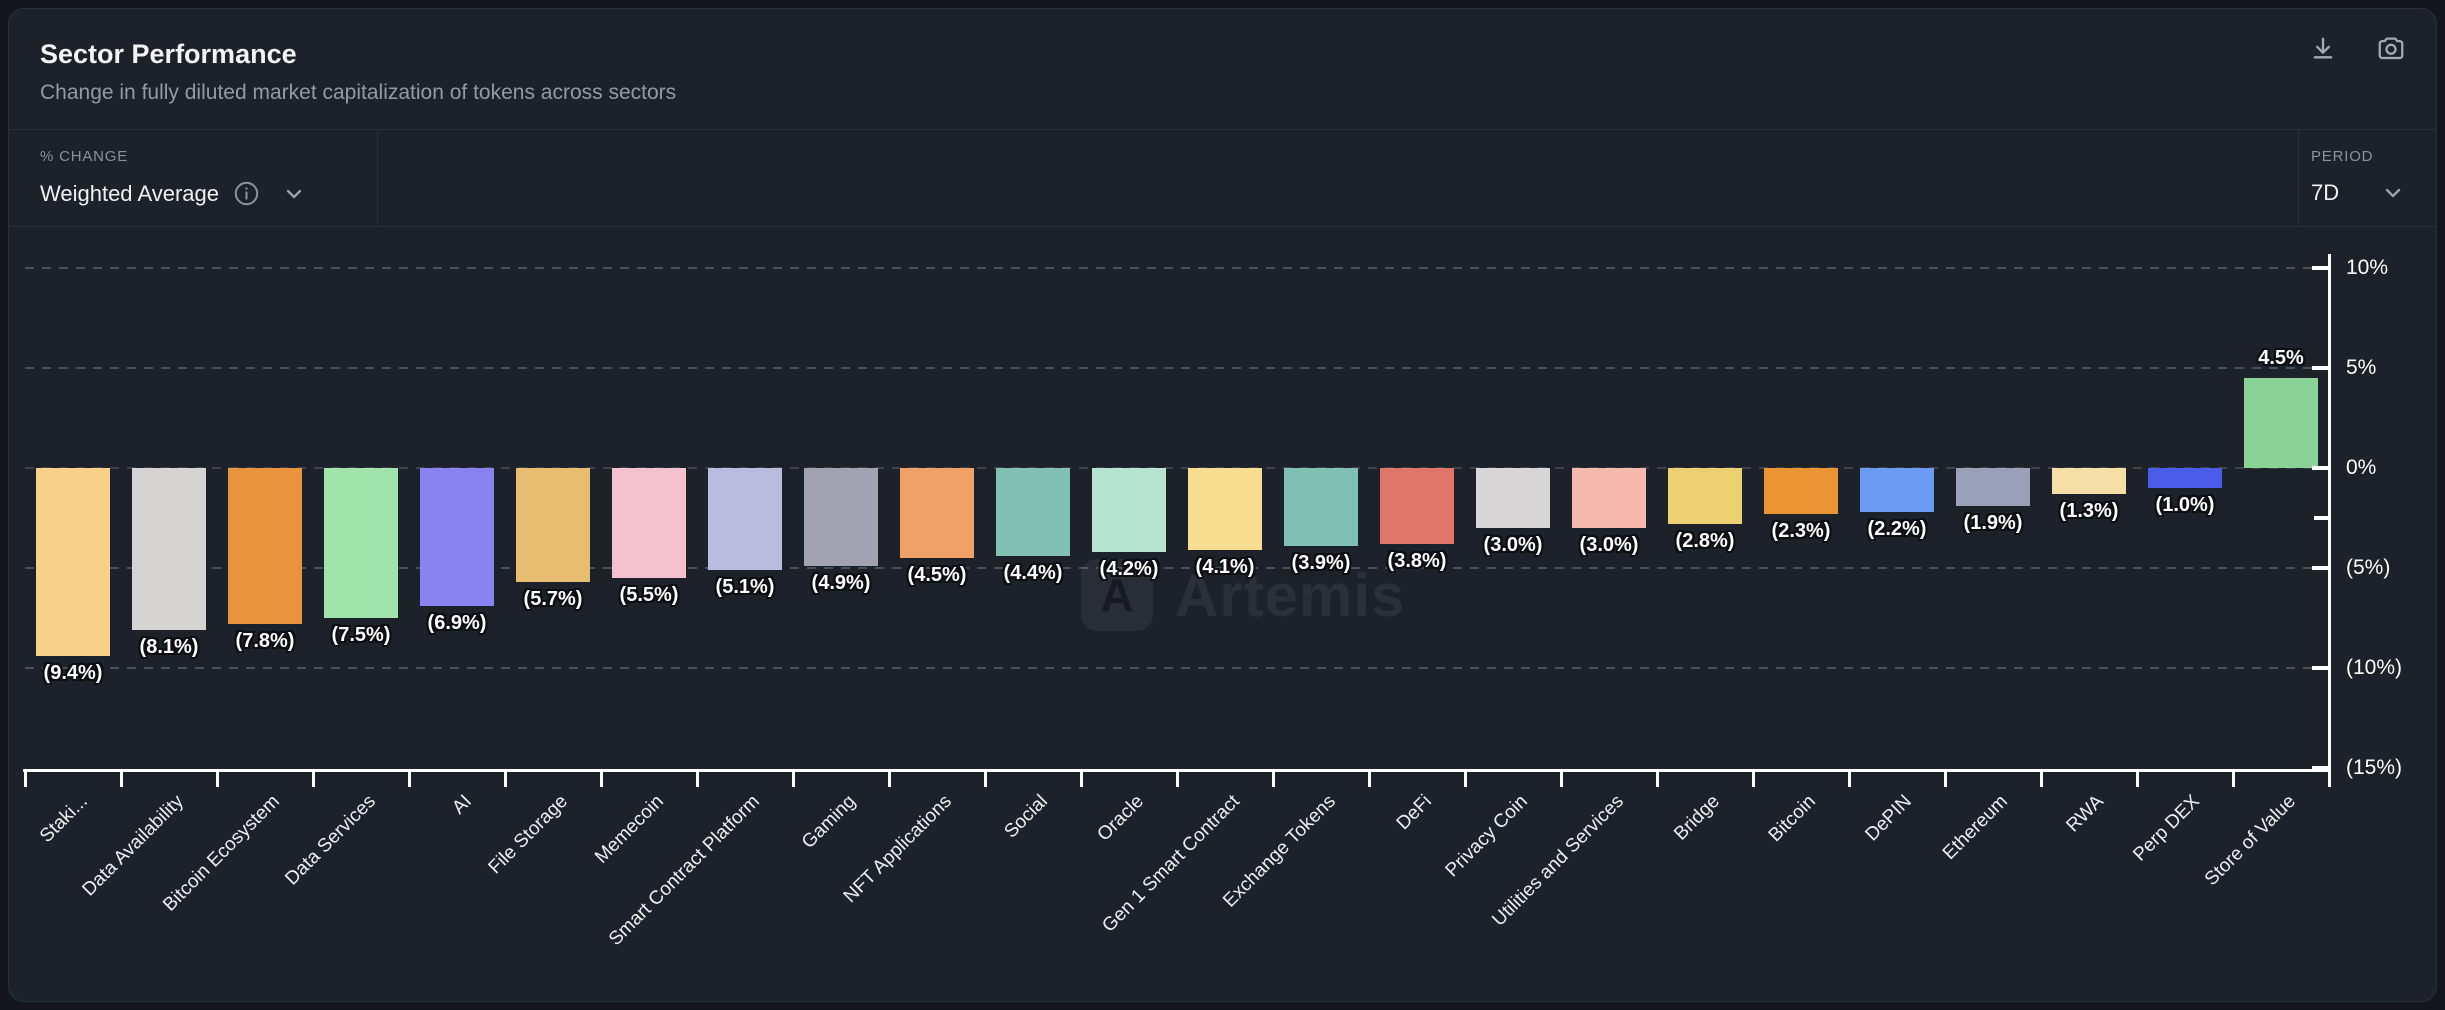 This screenshot has height=1010, width=2445. What do you see at coordinates (1176, 568) in the screenshot?
I see `gridline--5` at bounding box center [1176, 568].